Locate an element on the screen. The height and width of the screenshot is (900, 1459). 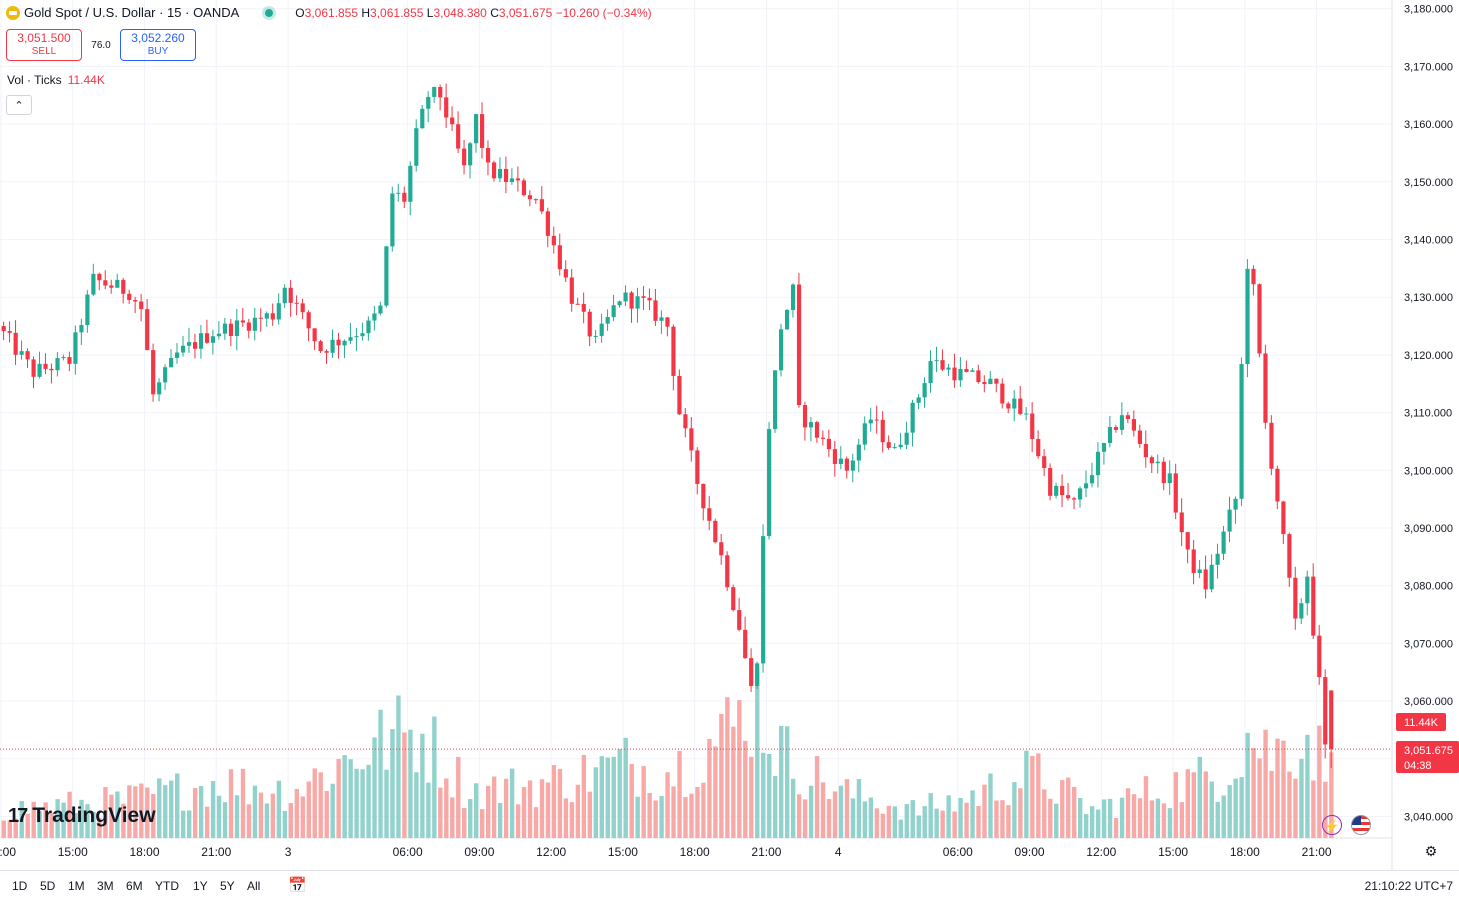
price-tick-label: 3,160.000 is located at coordinates (1428, 125).